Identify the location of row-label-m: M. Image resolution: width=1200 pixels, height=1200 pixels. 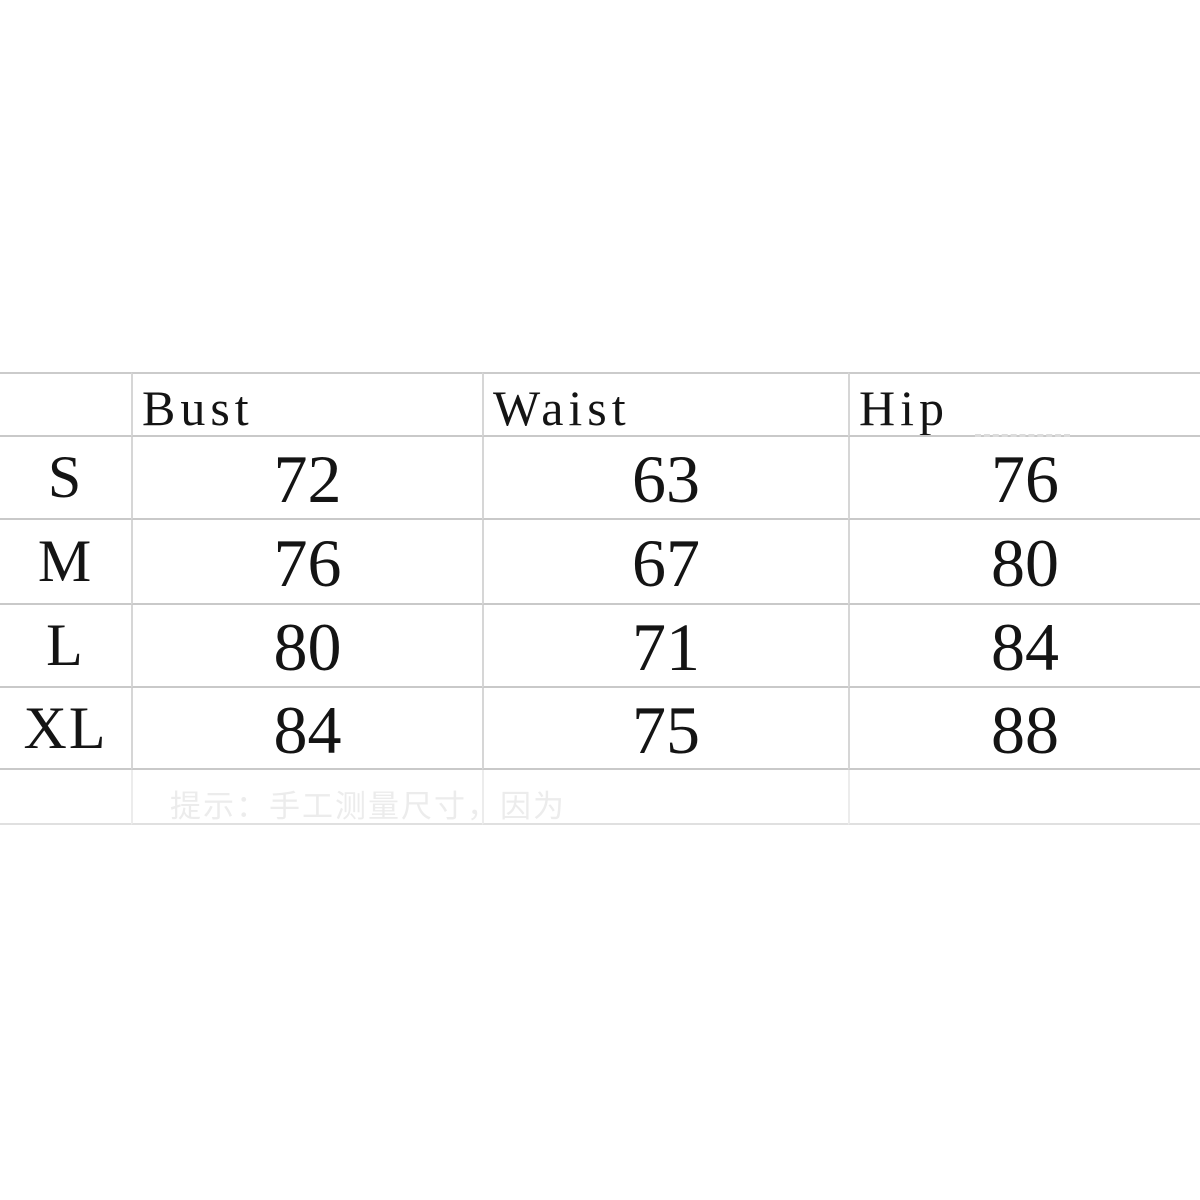
(65, 562).